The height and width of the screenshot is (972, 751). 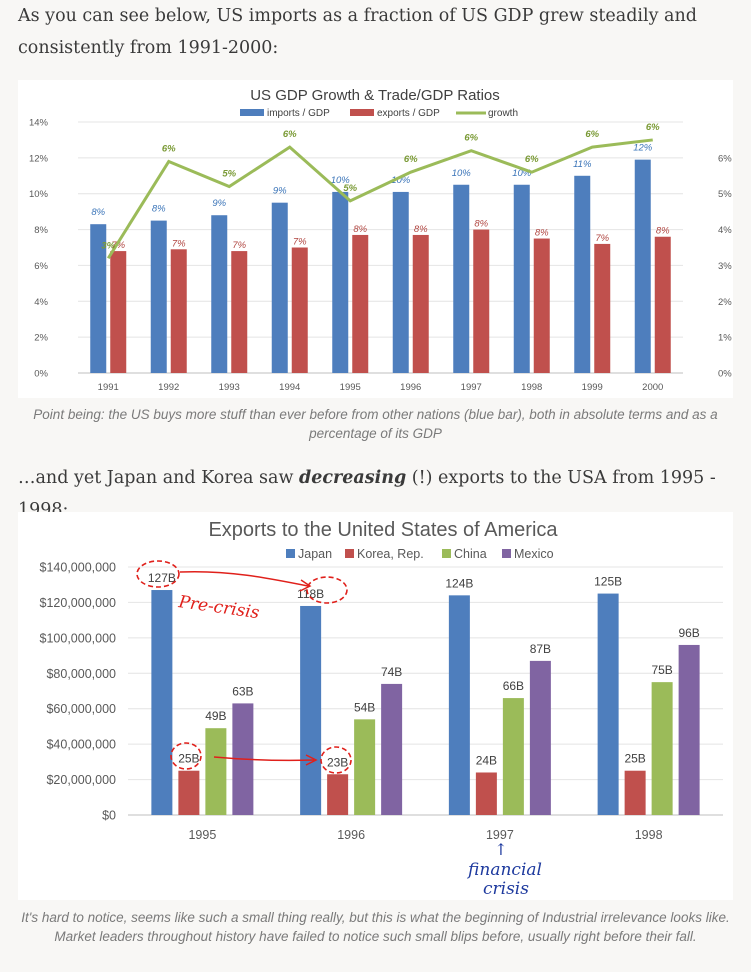 What do you see at coordinates (315, 554) in the screenshot?
I see `chart2-legend-label: Japan` at bounding box center [315, 554].